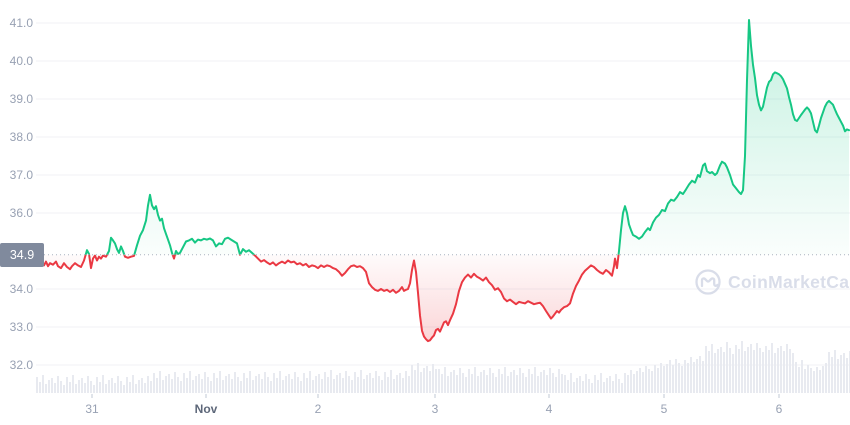  Describe the element at coordinates (22, 61) in the screenshot. I see `y-axis-label: 40.0` at that location.